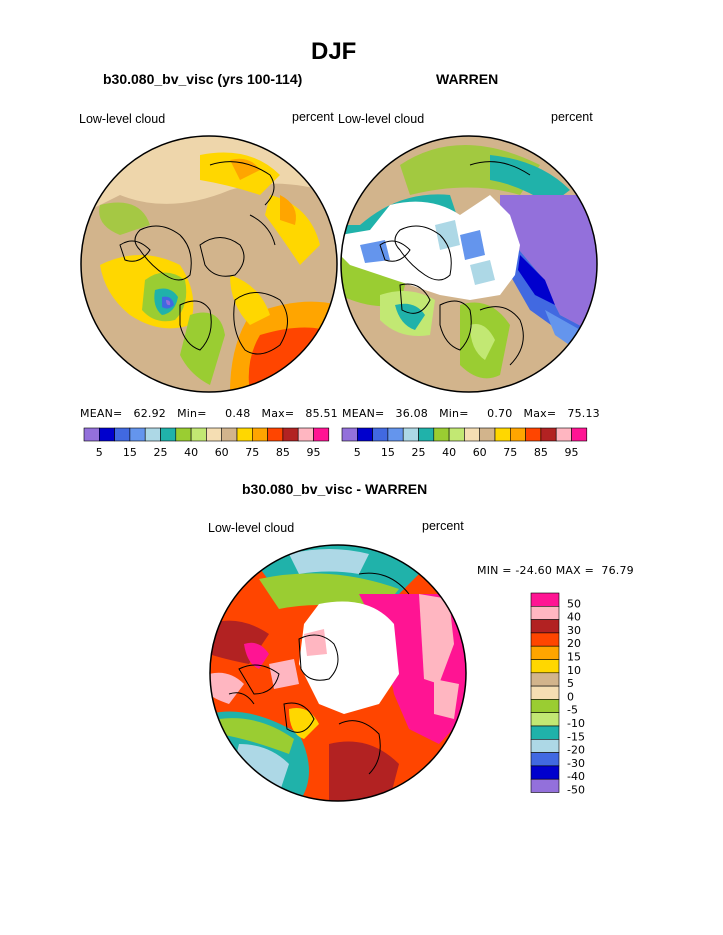  What do you see at coordinates (471, 413) in the screenshot?
I see `right-stats: MEAN= 36.08 Min= 0.70 Max= 75.13` at bounding box center [471, 413].